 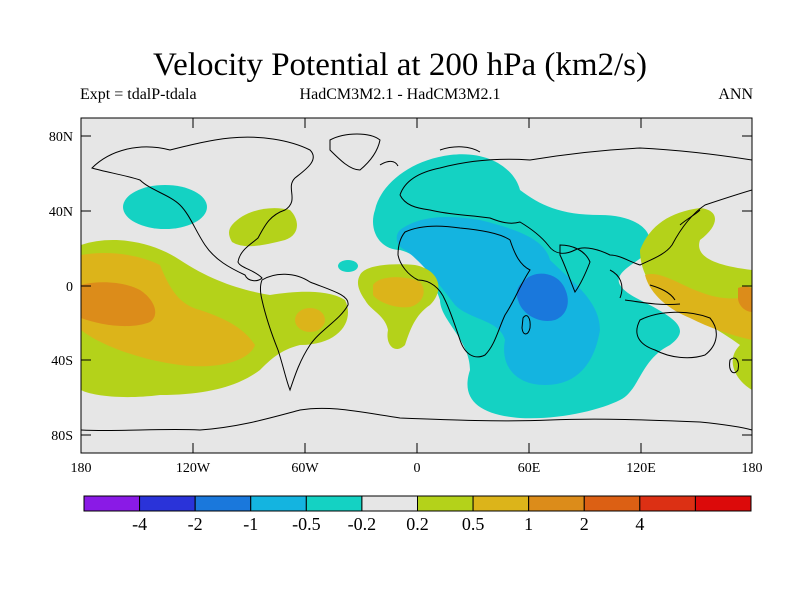 I want to click on lon-label-60w: 60W, so click(x=305, y=468).